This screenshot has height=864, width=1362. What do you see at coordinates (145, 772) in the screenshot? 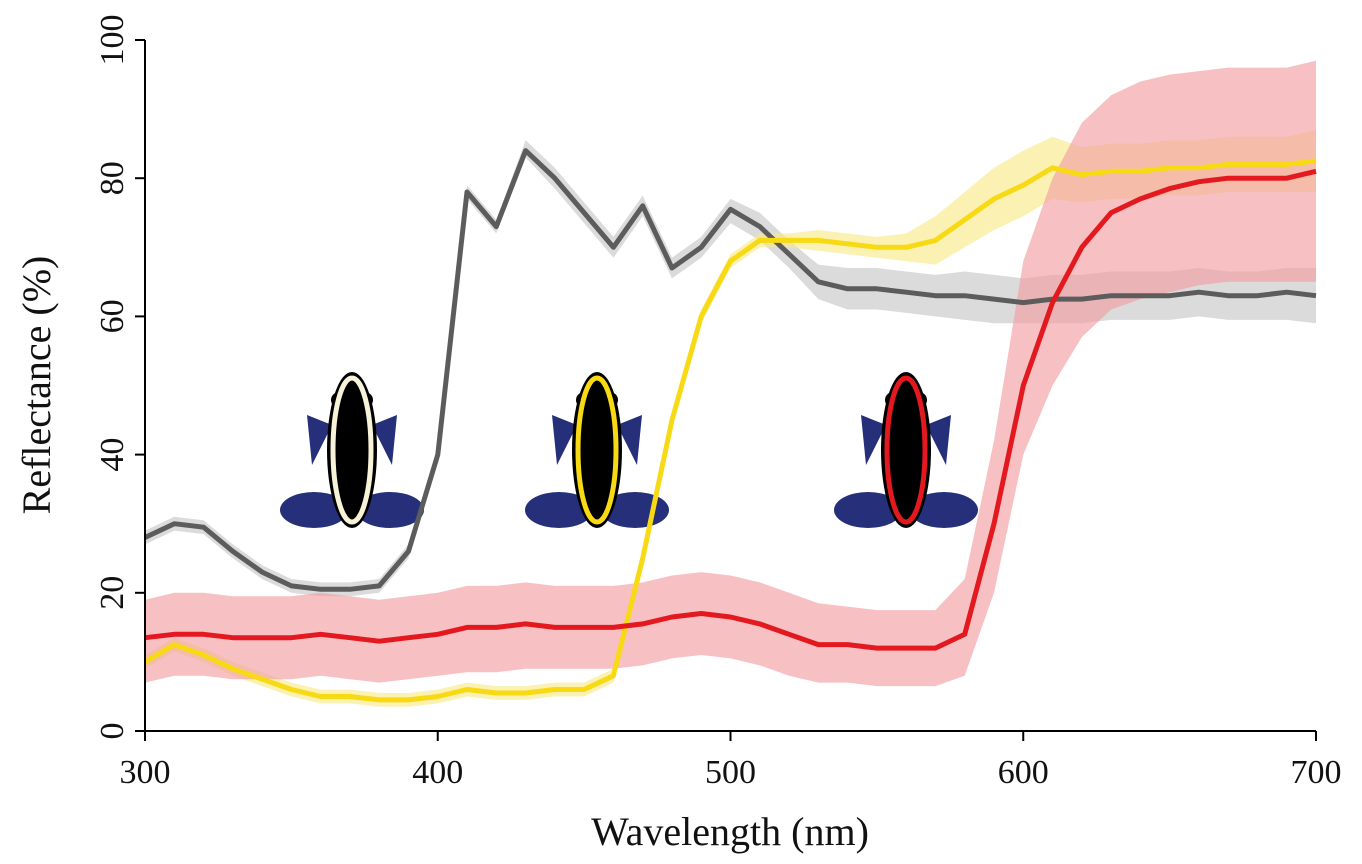
I see `x-tick-label: 300` at bounding box center [145, 772].